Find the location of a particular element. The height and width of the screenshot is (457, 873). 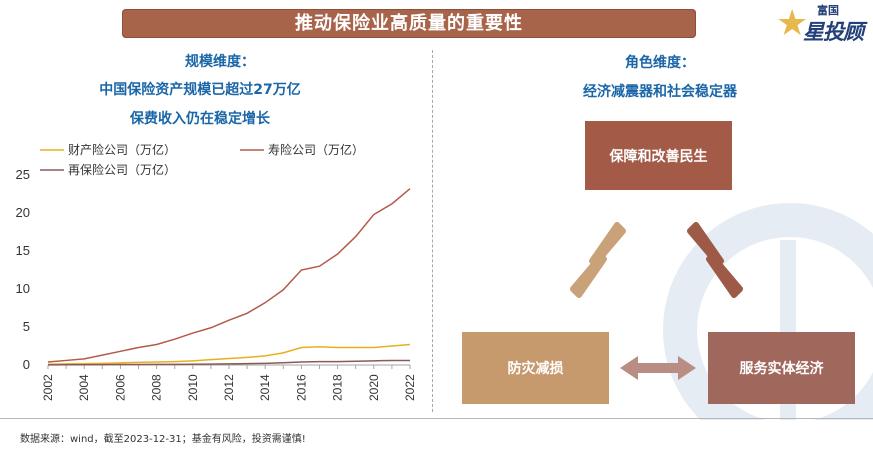

x-tick-label: 2004 is located at coordinates (84, 387).